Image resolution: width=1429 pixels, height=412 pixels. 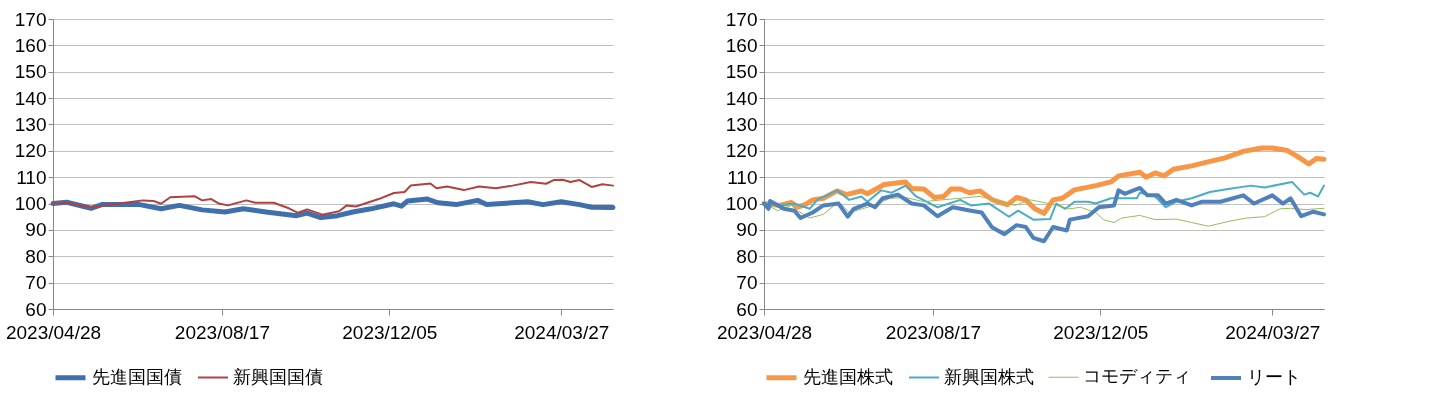 What do you see at coordinates (848, 376) in the screenshot?
I see `legend-label: 先進国株式` at bounding box center [848, 376].